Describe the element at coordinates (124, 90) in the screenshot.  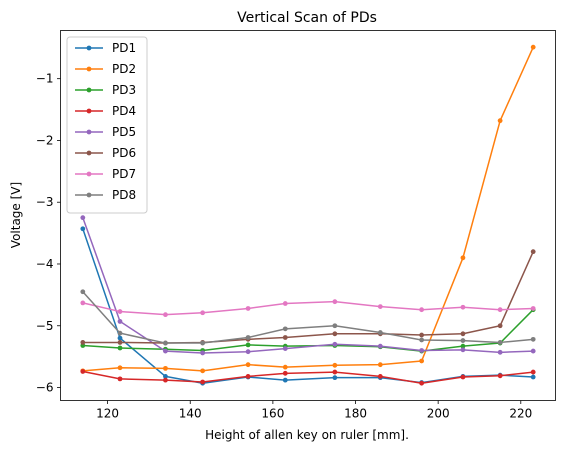
I see `legend-label: PD3` at that location.